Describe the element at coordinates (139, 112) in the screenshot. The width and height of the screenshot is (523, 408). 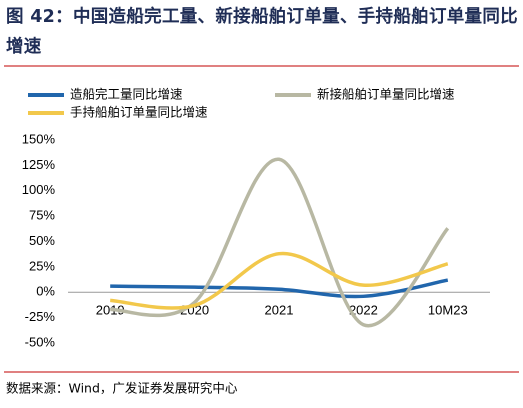
I see `legend-label: 手持船舶订单量同比增速` at that location.